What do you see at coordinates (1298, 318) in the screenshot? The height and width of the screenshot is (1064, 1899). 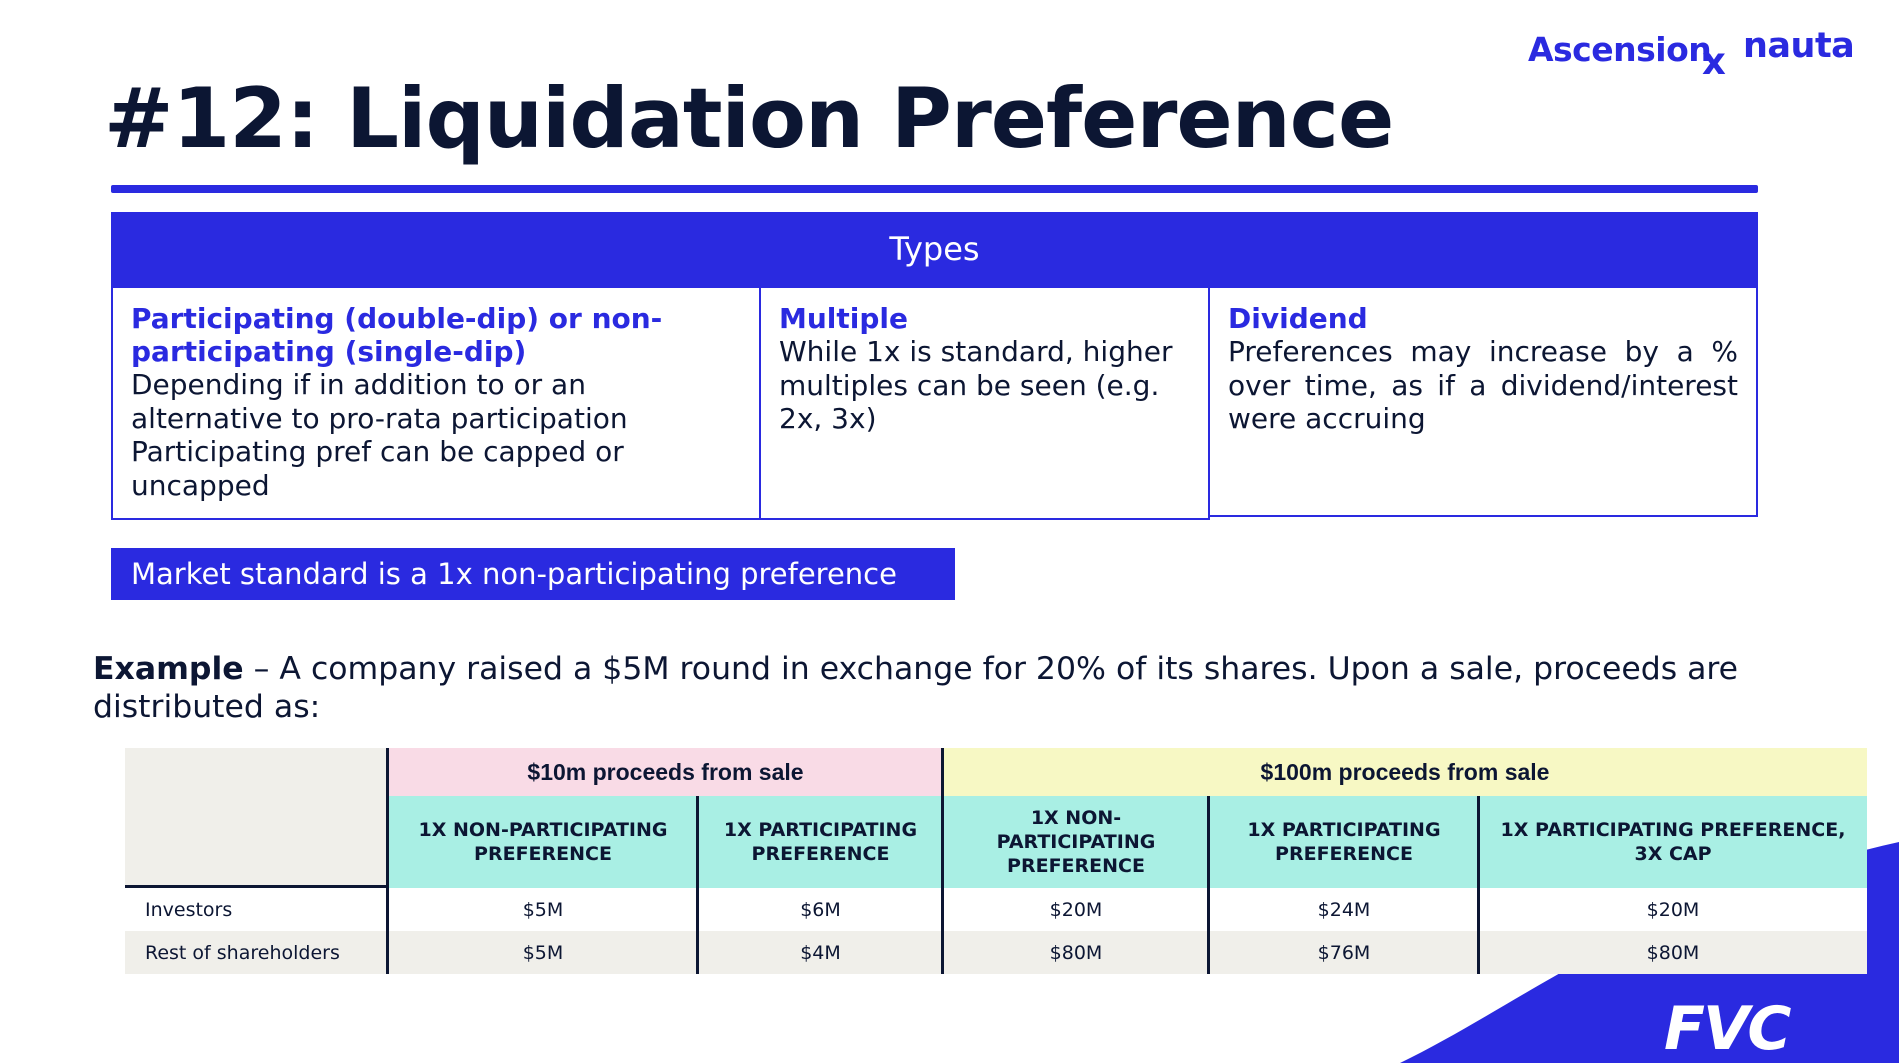 I see `type-heading: Dividend` at bounding box center [1298, 318].